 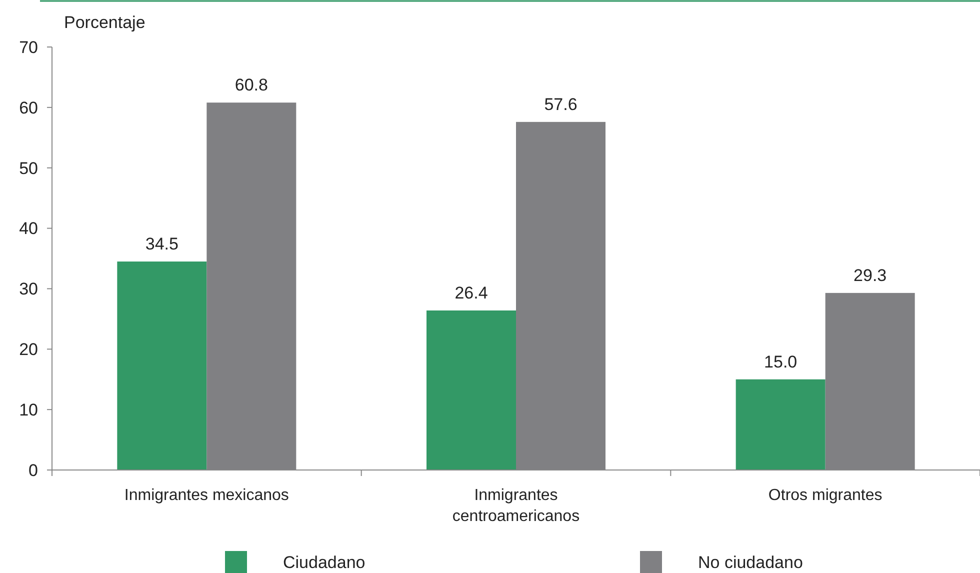 What do you see at coordinates (28, 168) in the screenshot?
I see `y-tick-label: 50` at bounding box center [28, 168].